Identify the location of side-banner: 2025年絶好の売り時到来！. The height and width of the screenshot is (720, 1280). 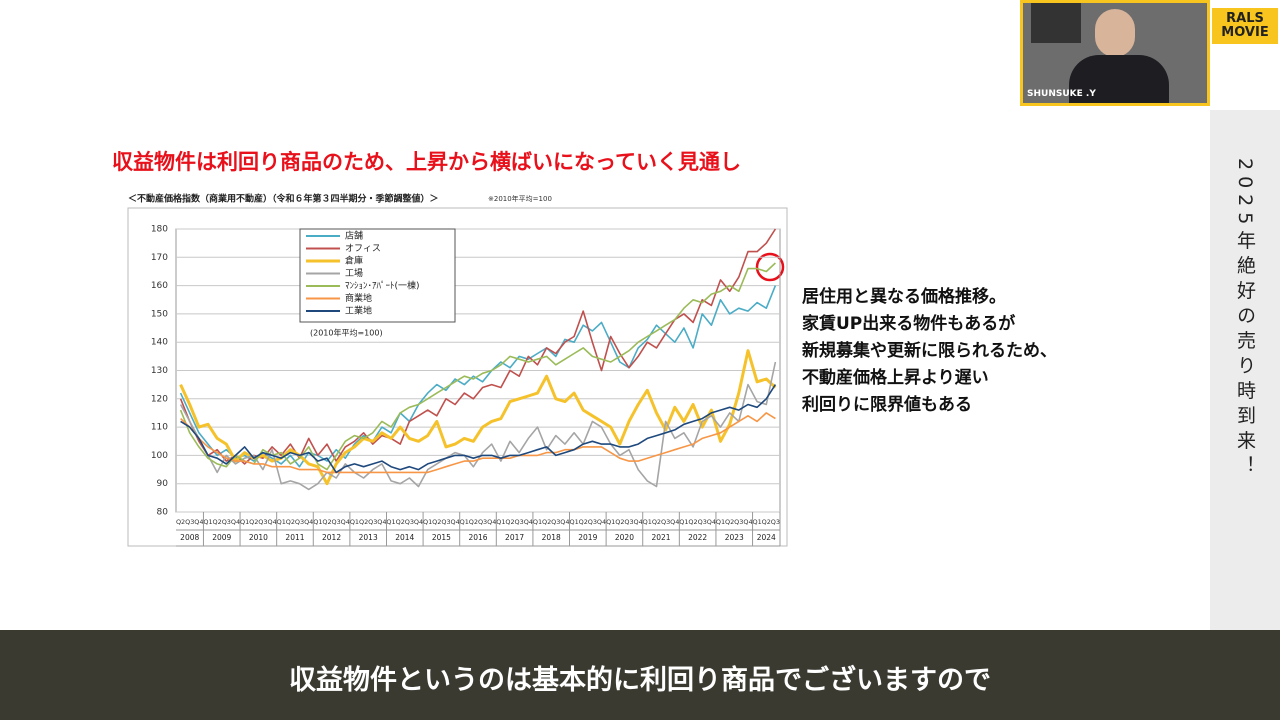
(1245, 370).